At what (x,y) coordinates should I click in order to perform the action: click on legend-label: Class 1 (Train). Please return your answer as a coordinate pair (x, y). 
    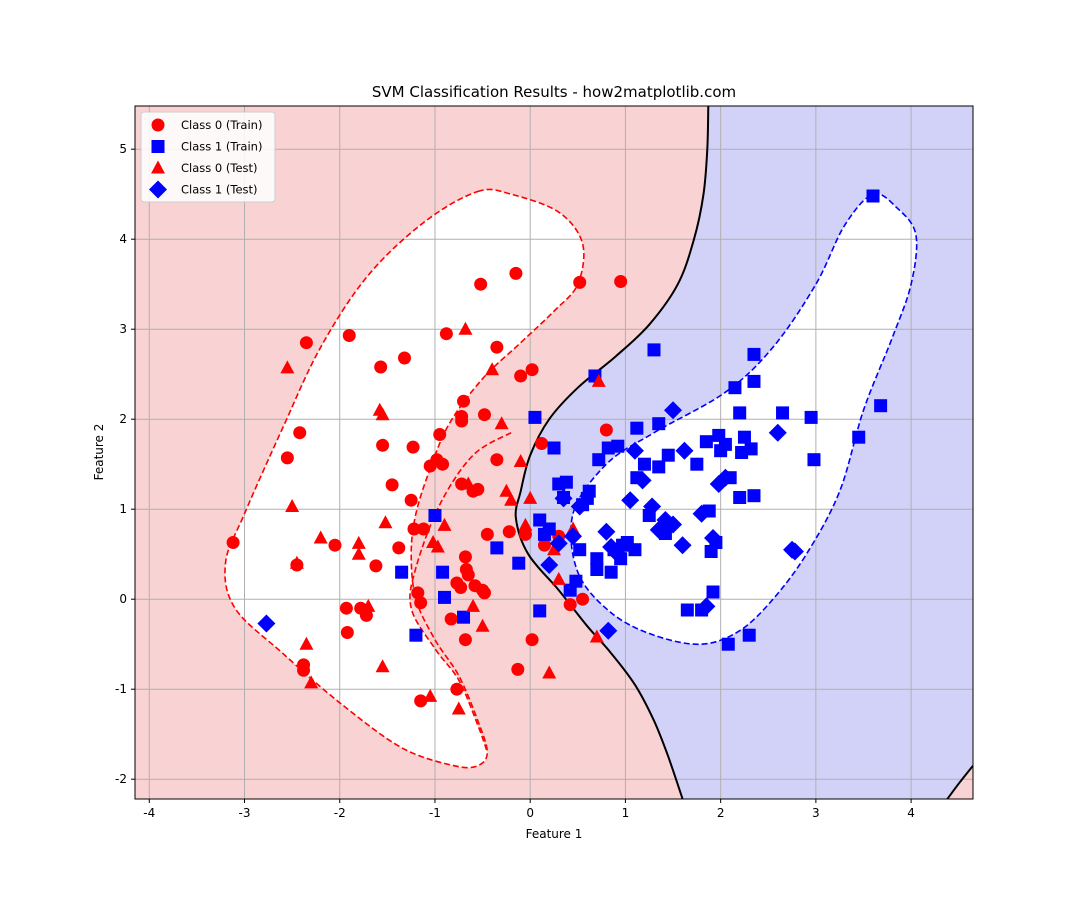
    Looking at the image, I should click on (221, 147).